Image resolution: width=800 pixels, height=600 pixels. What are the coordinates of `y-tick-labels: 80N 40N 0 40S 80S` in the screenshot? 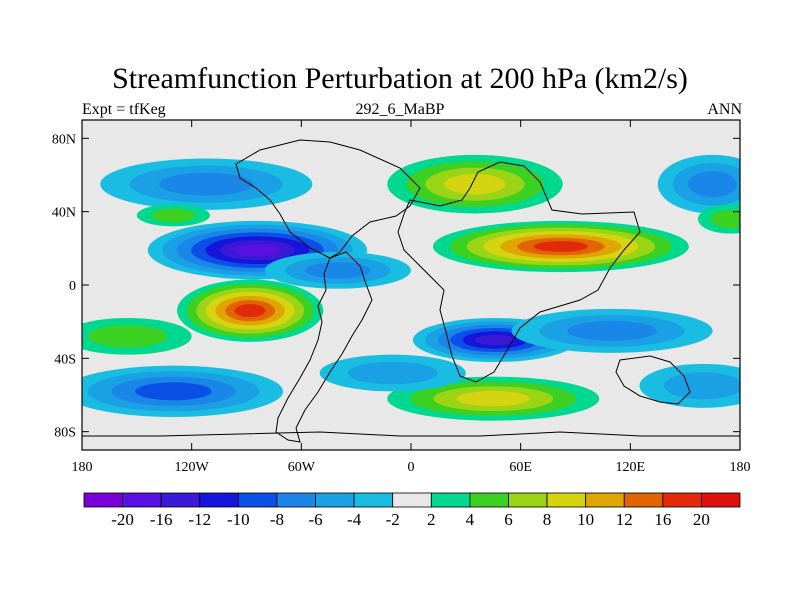 It's located at (64, 286).